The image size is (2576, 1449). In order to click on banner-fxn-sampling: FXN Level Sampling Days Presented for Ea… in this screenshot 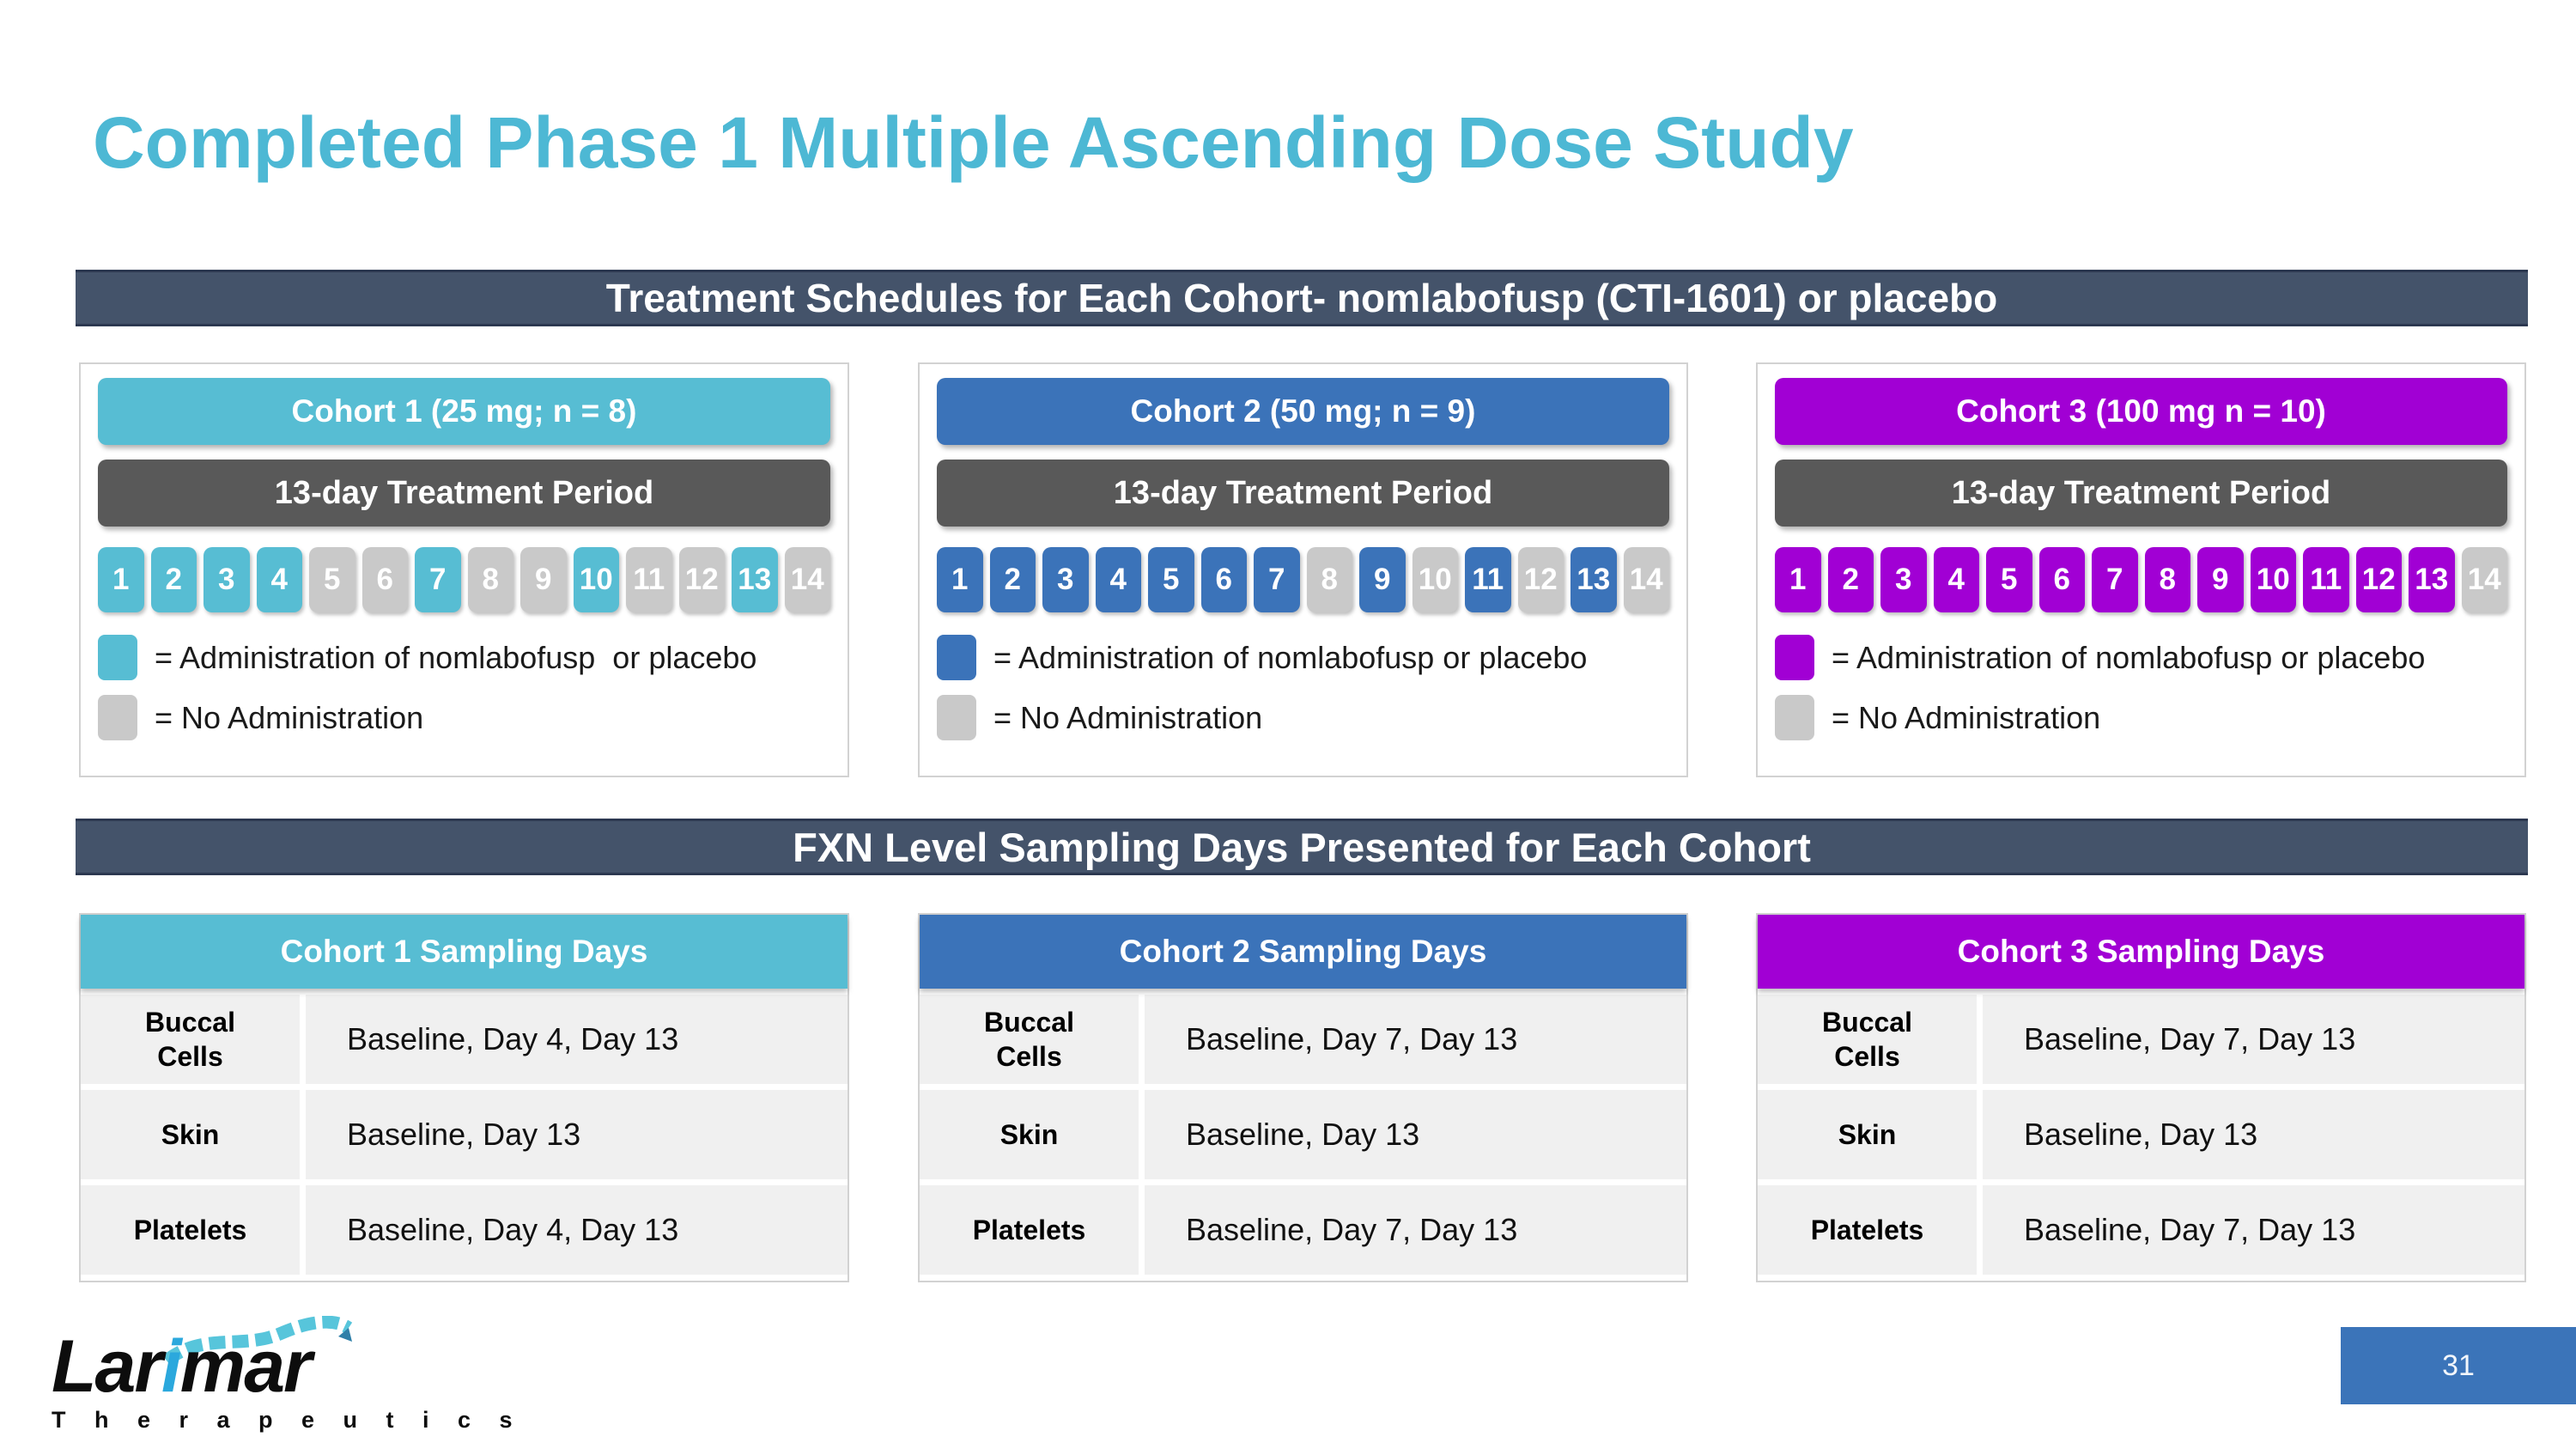, I will do `click(1302, 847)`.